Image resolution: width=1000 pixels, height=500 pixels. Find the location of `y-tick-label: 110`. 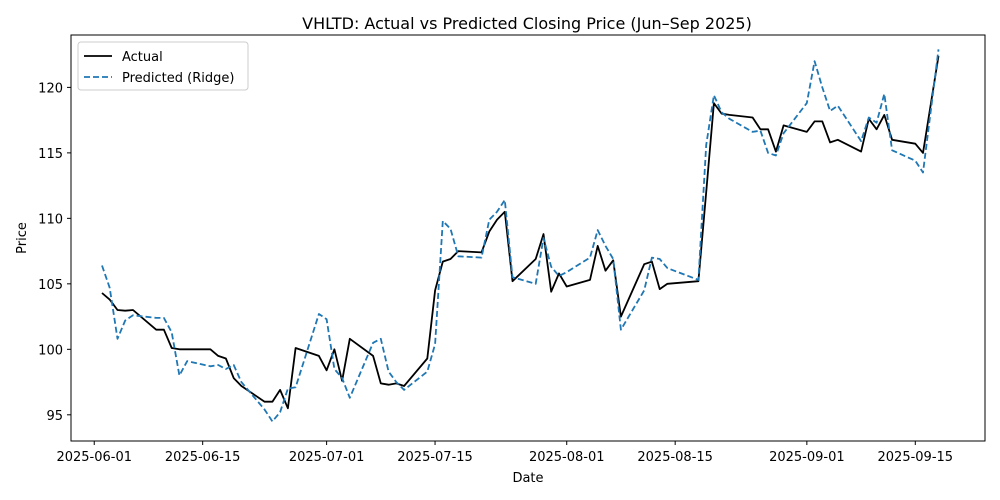

y-tick-label: 110 is located at coordinates (50, 219).